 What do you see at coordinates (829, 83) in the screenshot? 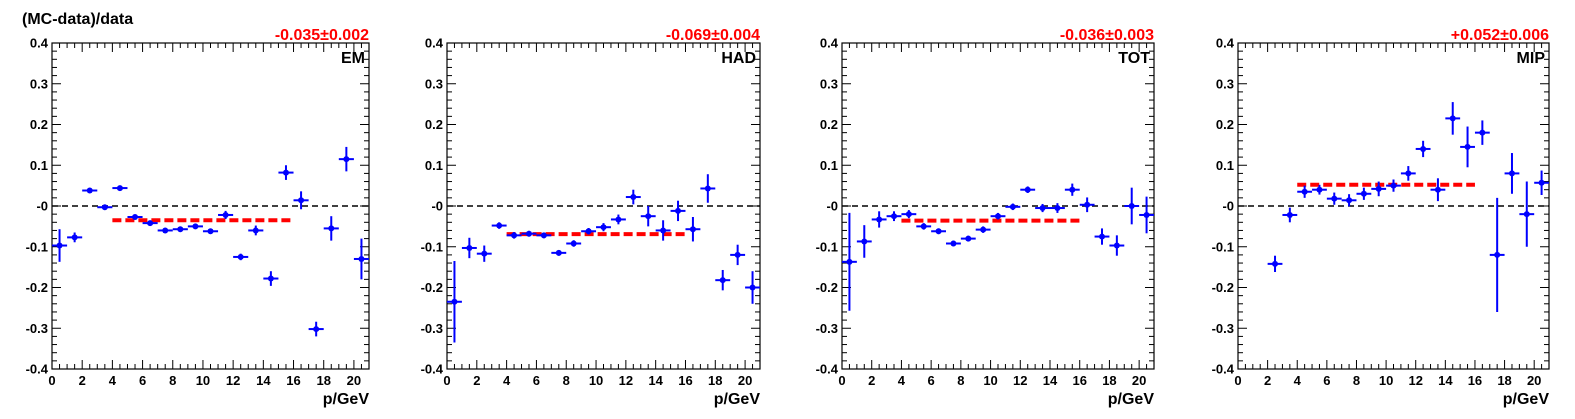
I see `y-tick-label: 0.3` at bounding box center [829, 83].